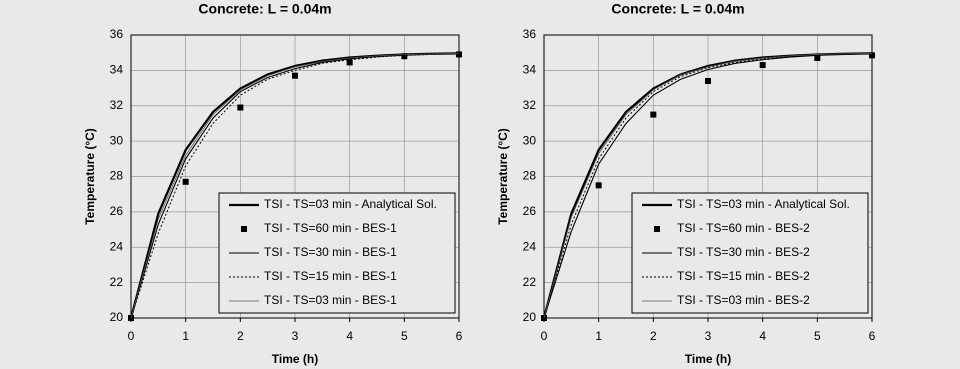 Image resolution: width=960 pixels, height=369 pixels. What do you see at coordinates (330, 276) in the screenshot?
I see `legend-label: TSI - TS=15 min - BES-1` at bounding box center [330, 276].